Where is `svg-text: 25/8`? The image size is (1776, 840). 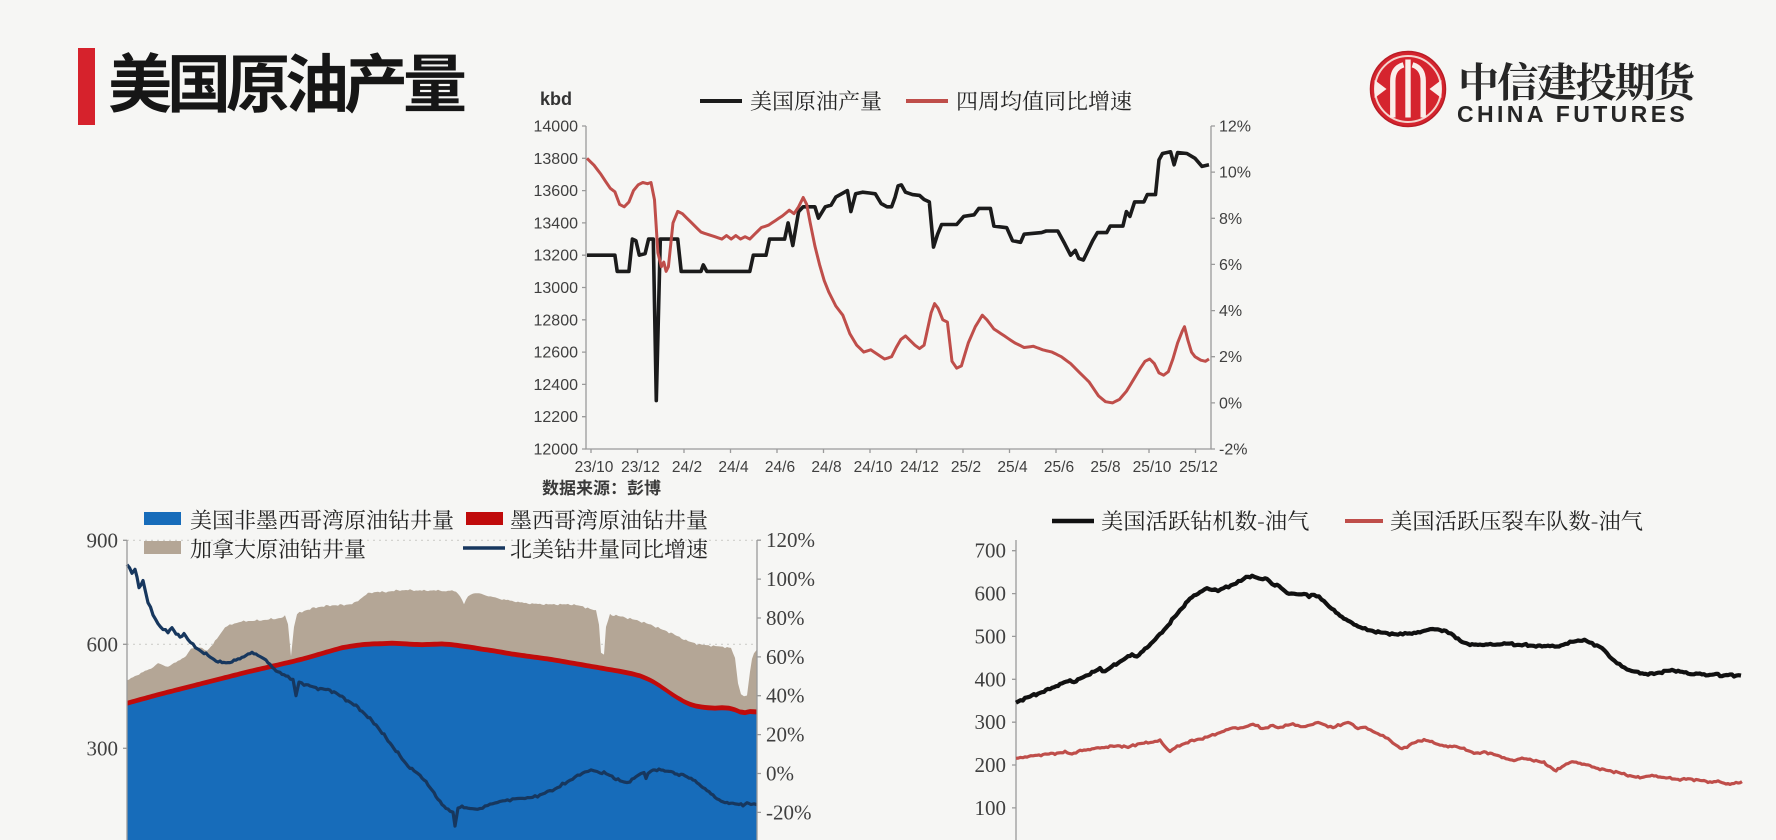 svg-text: 25/8 is located at coordinates (1105, 467).